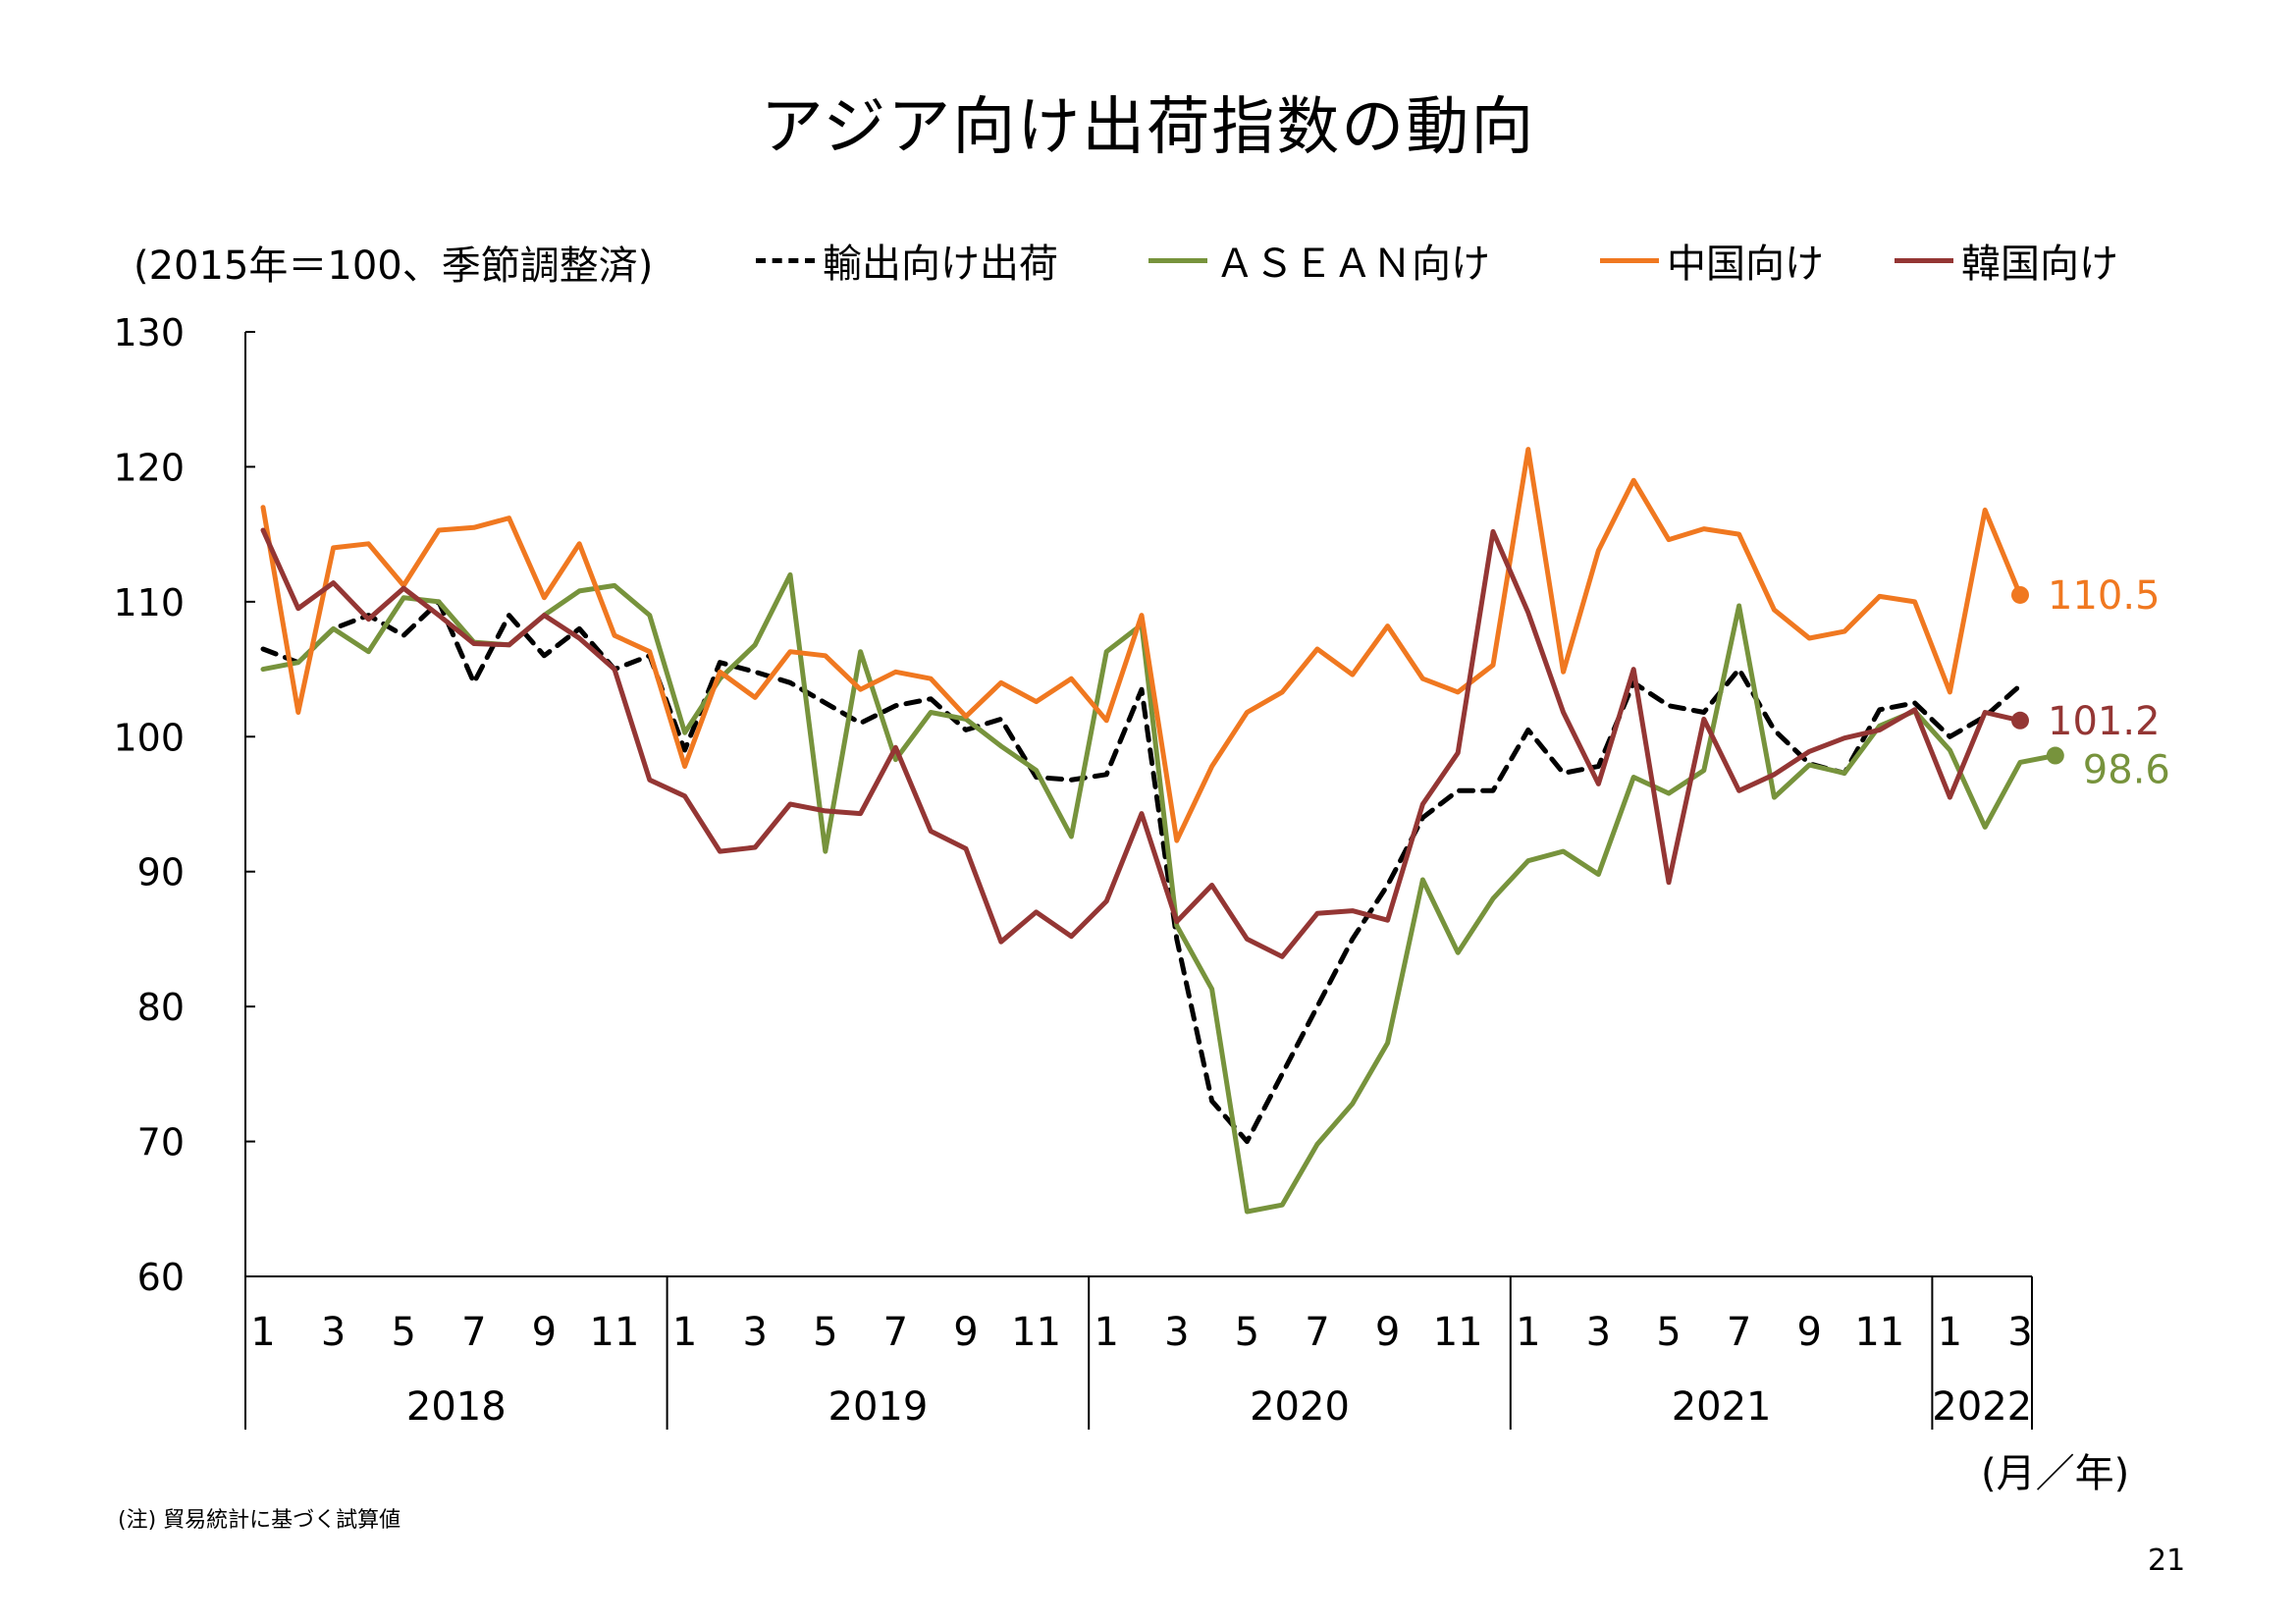 This screenshot has width=2296, height=1624. What do you see at coordinates (161, 1277) in the screenshot?
I see `y-tick-label: 60` at bounding box center [161, 1277].